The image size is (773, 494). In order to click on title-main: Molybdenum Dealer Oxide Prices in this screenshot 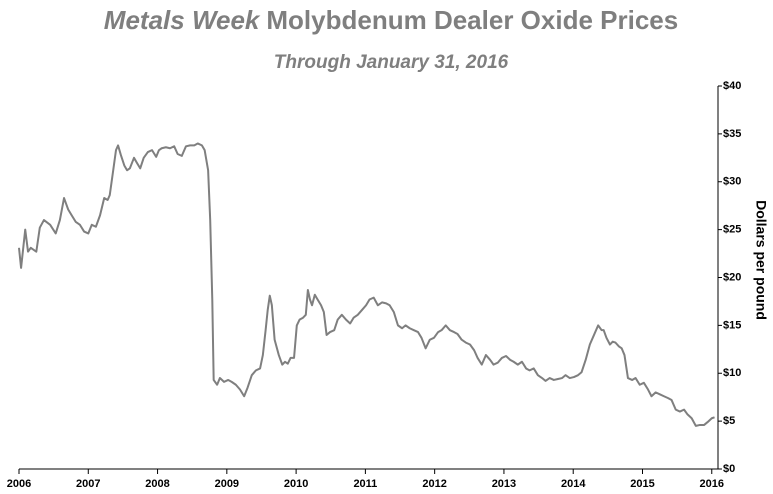, I will do `click(472, 20)`.